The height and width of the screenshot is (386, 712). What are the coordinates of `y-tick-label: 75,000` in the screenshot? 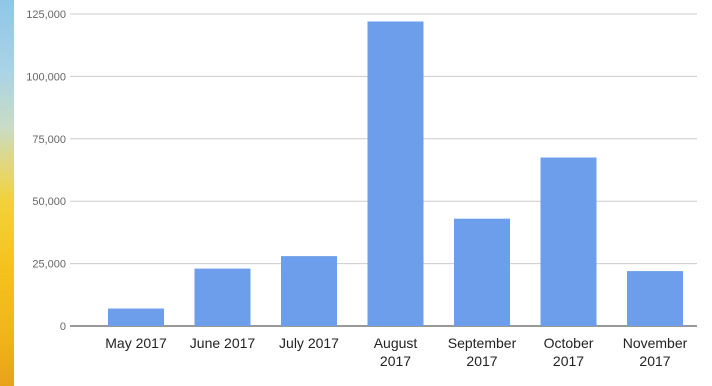 It's located at (49, 140).